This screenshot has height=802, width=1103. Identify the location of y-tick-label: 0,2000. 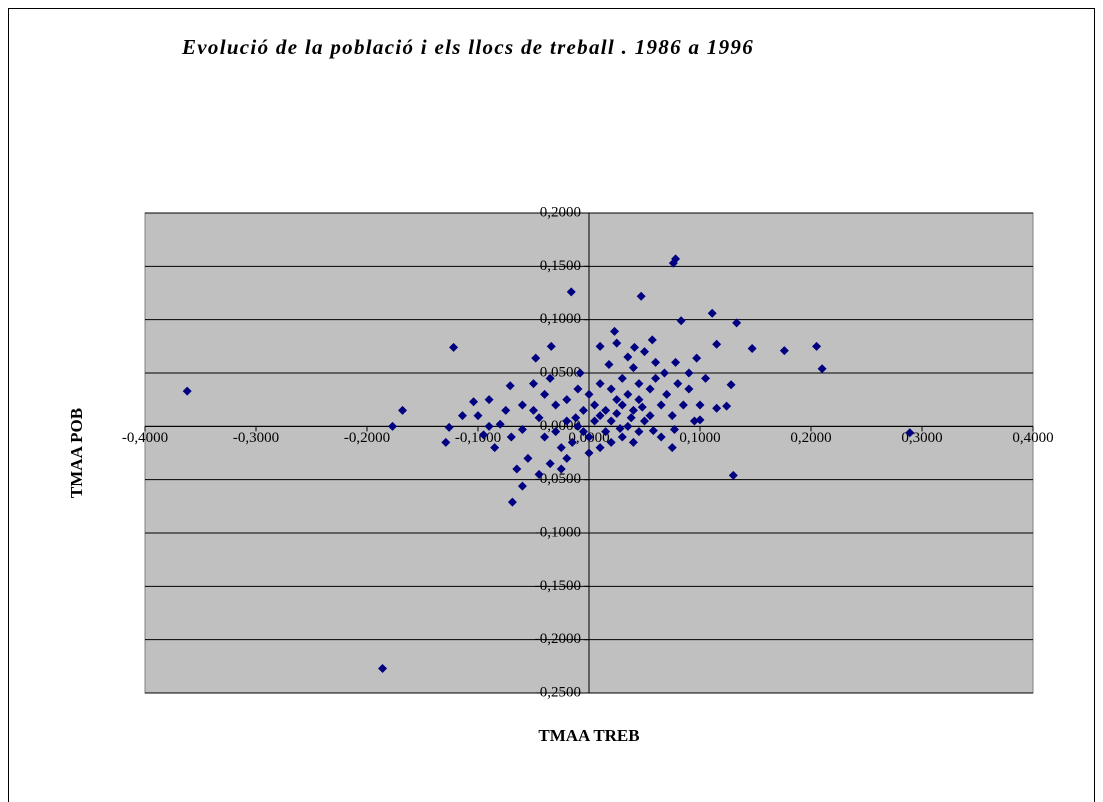
(560, 212).